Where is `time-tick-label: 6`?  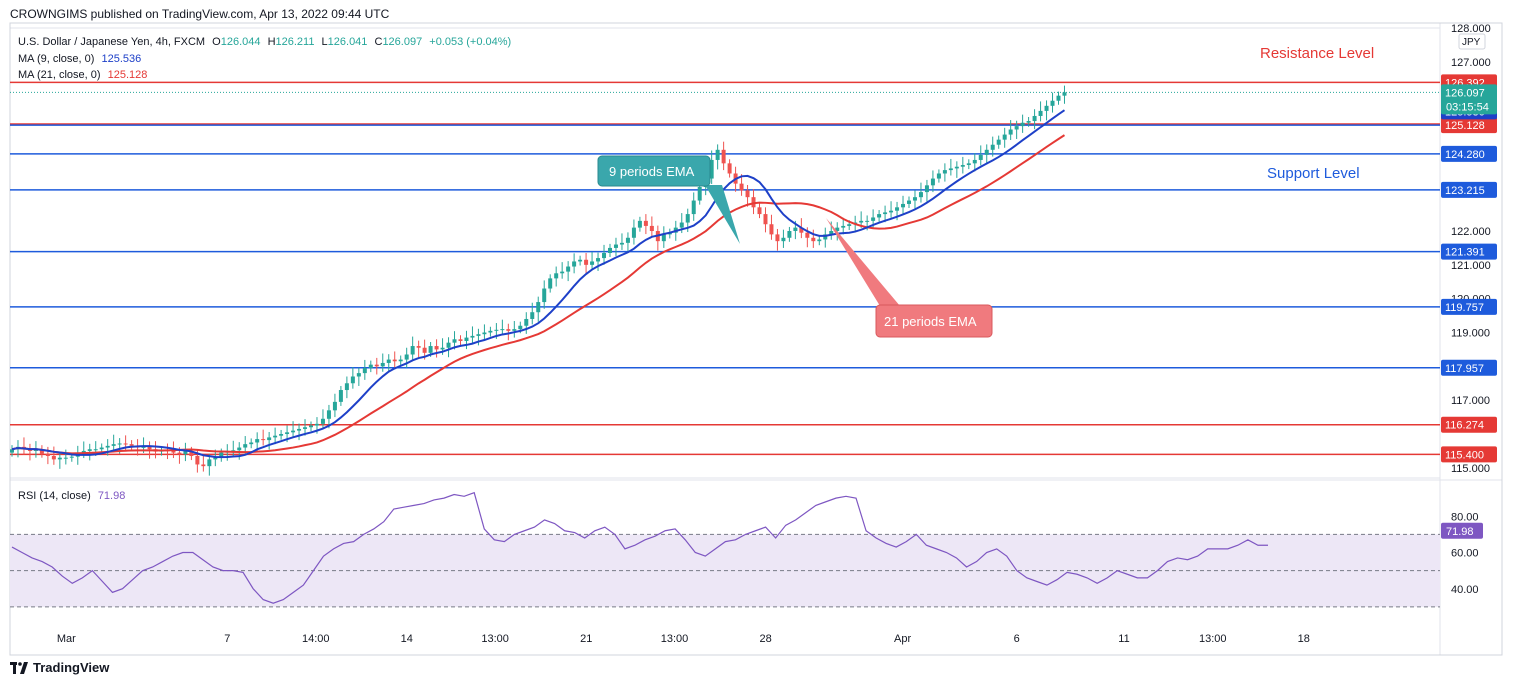
time-tick-label: 6 is located at coordinates (1017, 639).